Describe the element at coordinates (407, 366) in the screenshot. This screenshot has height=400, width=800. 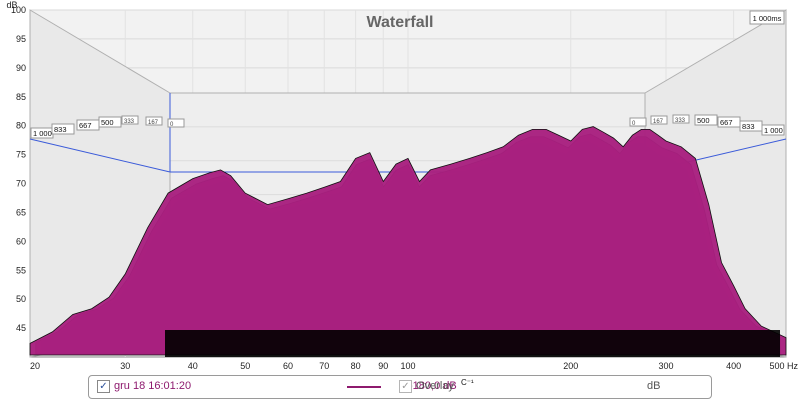
I see `x-tick-label: 100` at that location.